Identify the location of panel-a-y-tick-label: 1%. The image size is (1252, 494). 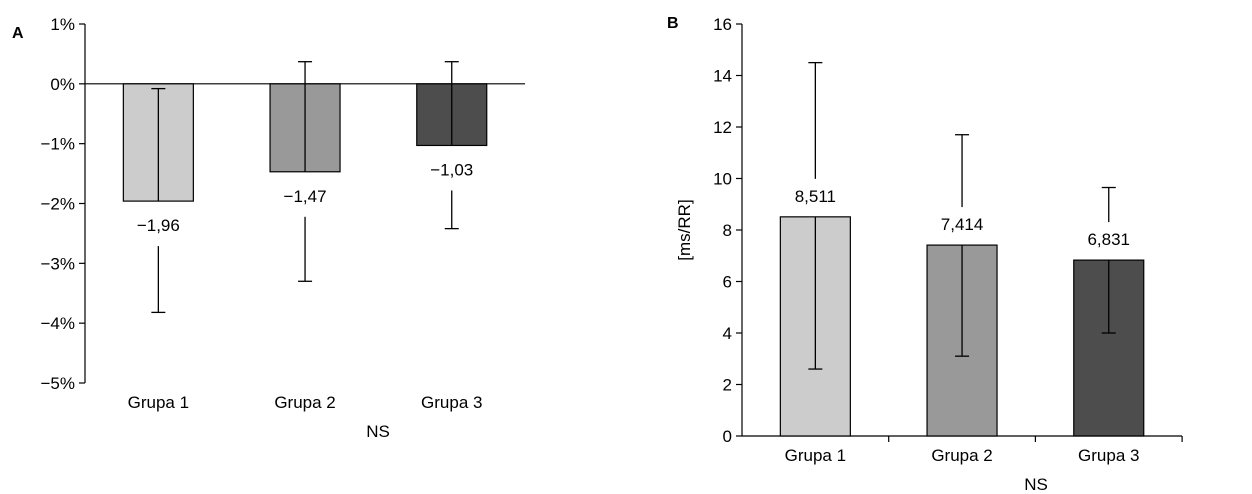
(62, 24).